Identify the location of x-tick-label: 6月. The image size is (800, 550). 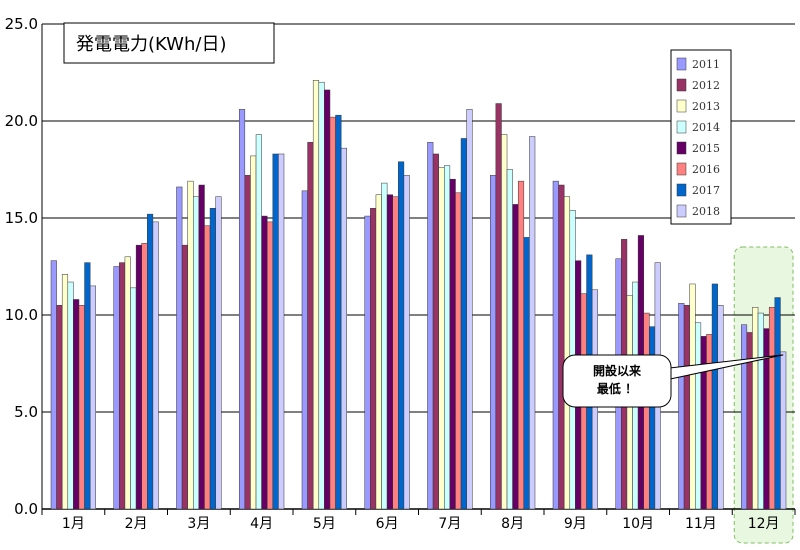
(387, 524).